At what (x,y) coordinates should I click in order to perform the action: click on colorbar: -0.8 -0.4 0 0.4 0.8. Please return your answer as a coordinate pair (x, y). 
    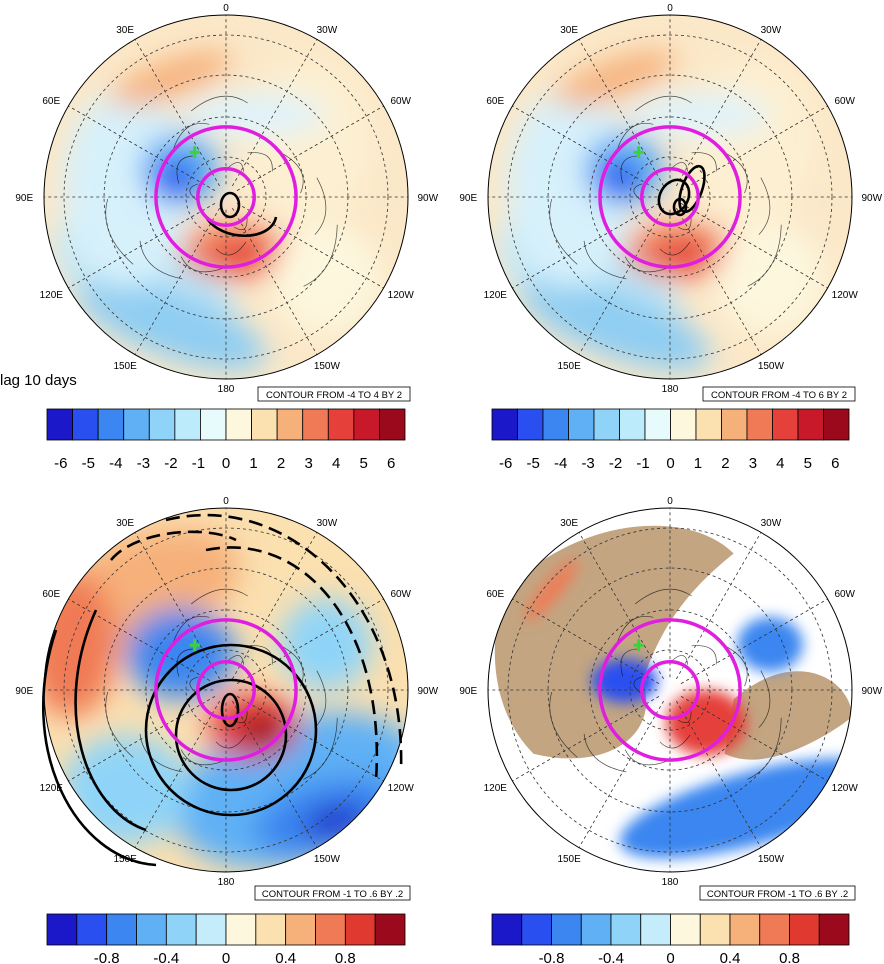
    Looking at the image, I should click on (226, 938).